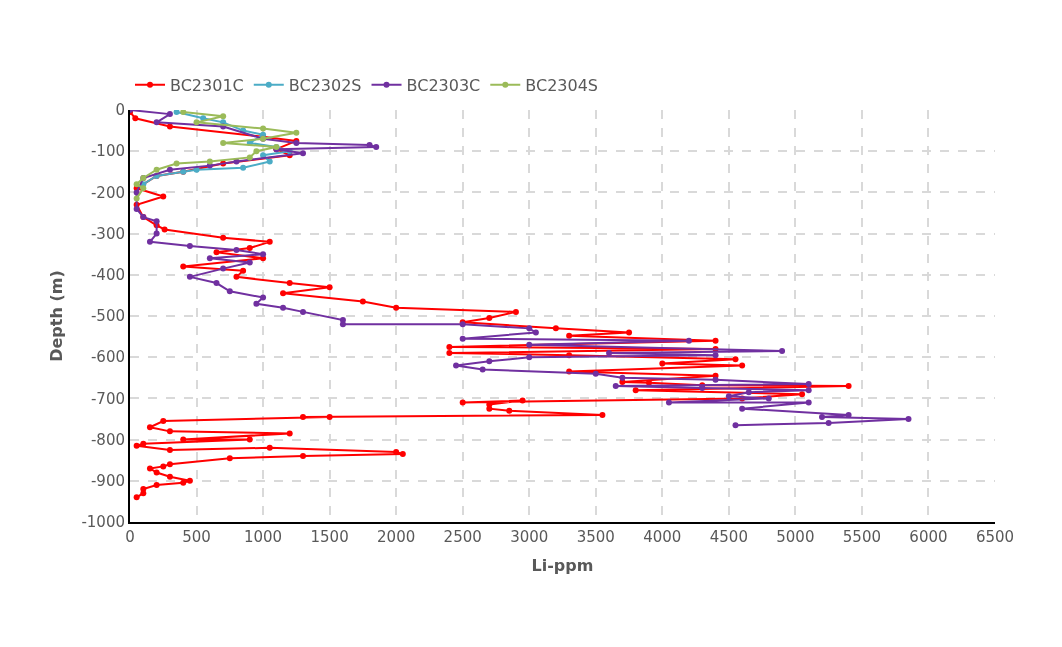 This screenshot has width=1062, height=647. Describe the element at coordinates (107, 151) in the screenshot. I see `y-tick-label: -100` at that location.